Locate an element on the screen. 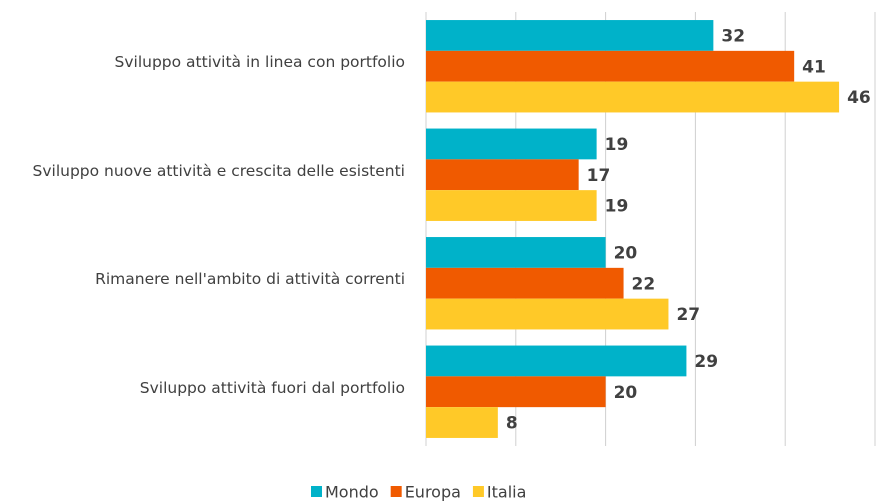 The image size is (883, 502). category-label: Sviluppo attività fuori dal portfolio is located at coordinates (202, 388).